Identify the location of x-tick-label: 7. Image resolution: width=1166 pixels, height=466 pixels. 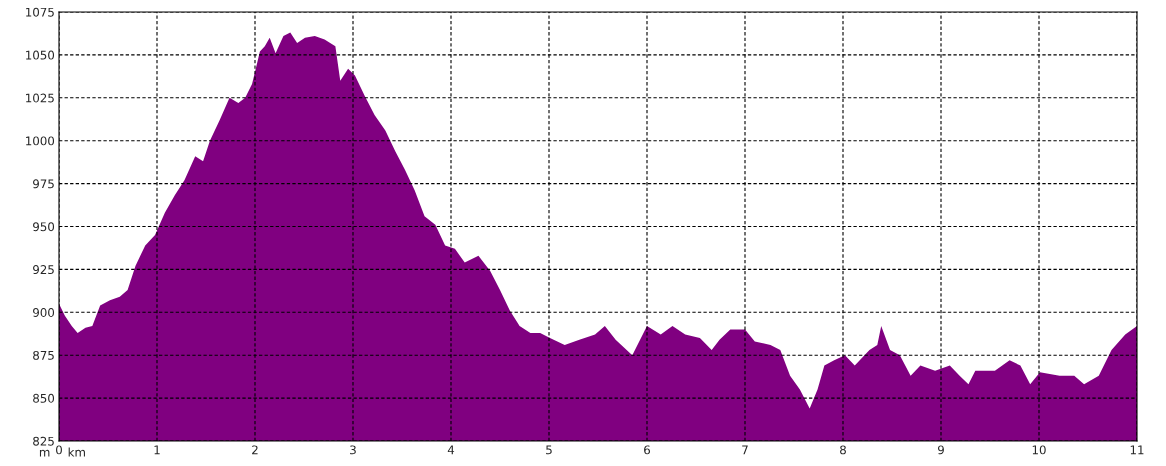
(745, 450).